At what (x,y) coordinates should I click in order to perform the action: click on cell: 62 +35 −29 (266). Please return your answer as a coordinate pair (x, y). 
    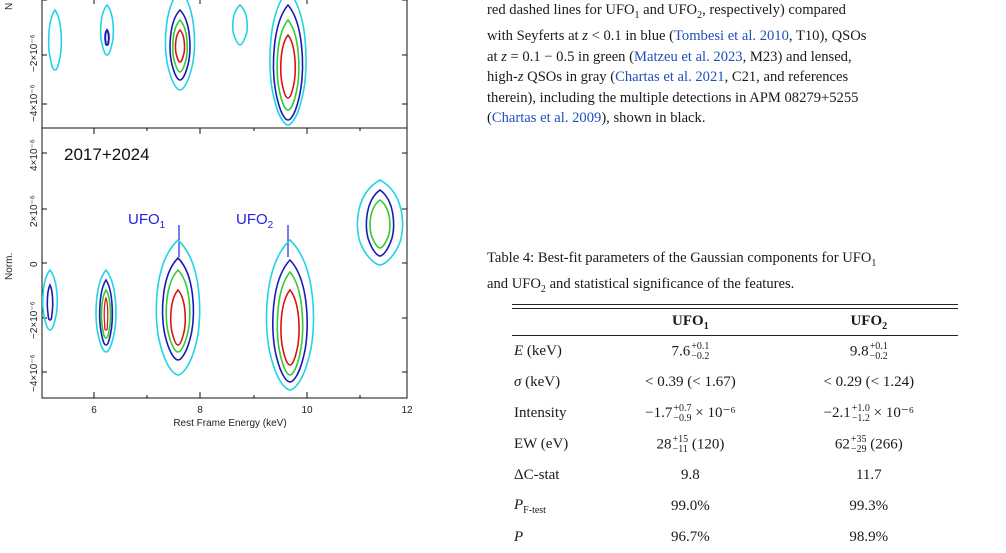
    Looking at the image, I should click on (868, 444).